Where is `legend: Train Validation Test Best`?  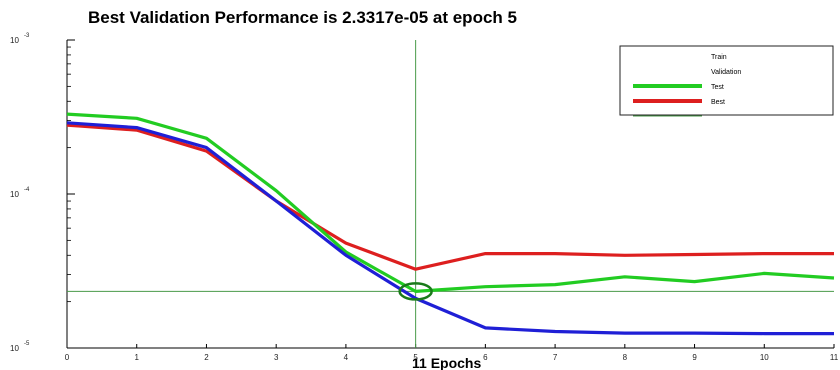
legend: Train Validation Test Best is located at coordinates (726, 81).